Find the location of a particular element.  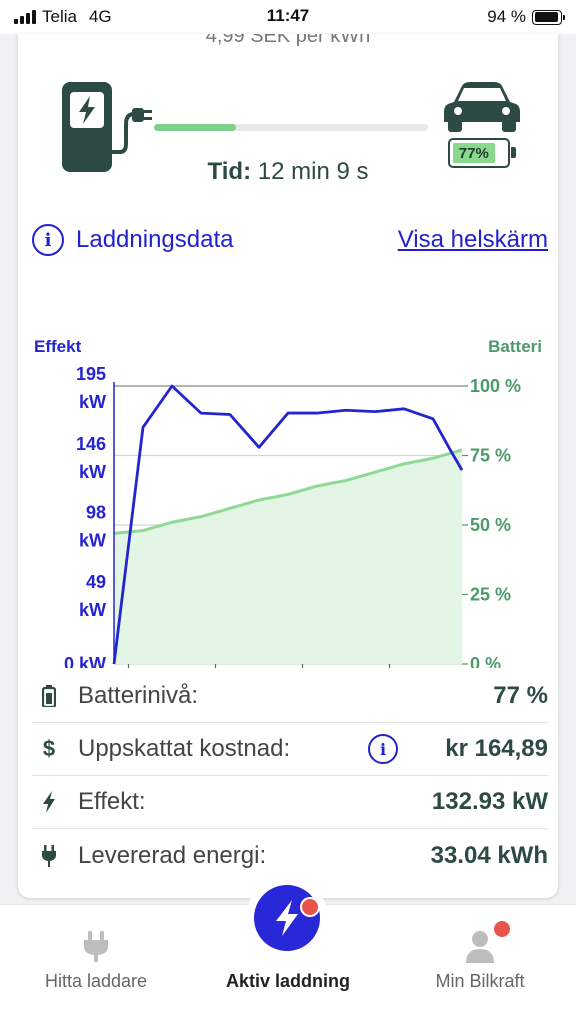

cost-info-icon: i is located at coordinates (383, 749).